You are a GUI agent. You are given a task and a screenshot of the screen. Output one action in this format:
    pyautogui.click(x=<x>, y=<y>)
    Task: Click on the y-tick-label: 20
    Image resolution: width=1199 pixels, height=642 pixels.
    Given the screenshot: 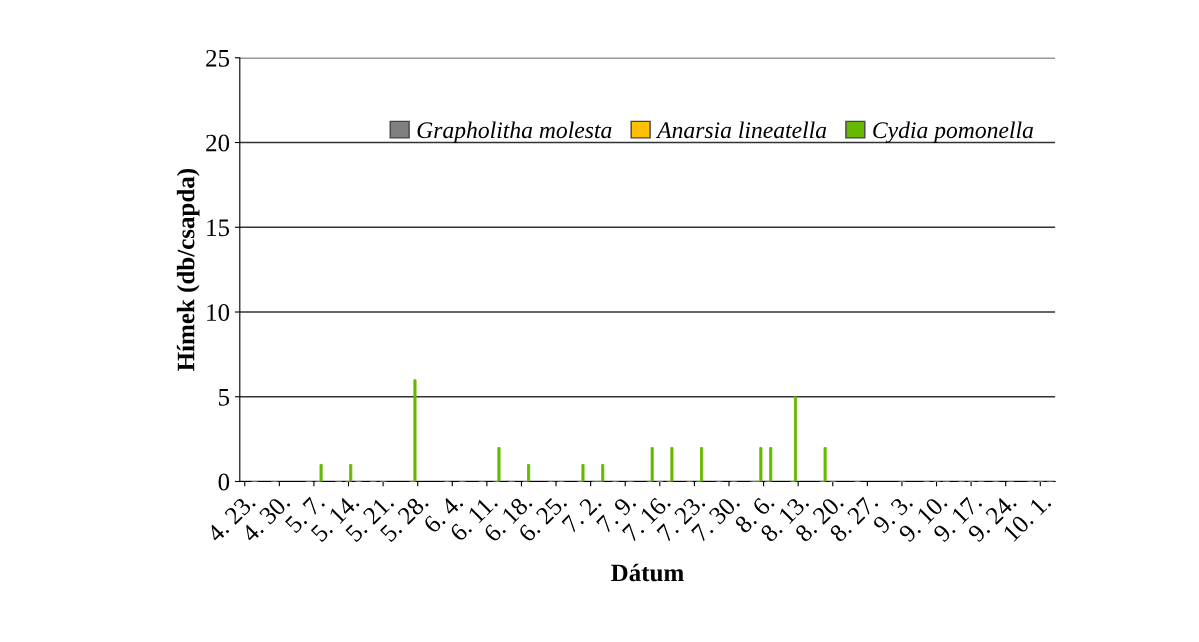 What is the action you would take?
    pyautogui.click(x=218, y=143)
    